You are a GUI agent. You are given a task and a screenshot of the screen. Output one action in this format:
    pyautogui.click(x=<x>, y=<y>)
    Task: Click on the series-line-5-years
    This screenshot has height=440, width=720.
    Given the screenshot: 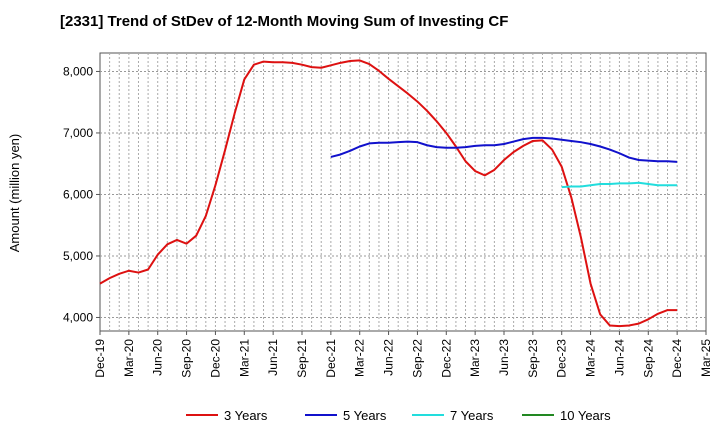 What is the action you would take?
    pyautogui.click(x=504, y=149)
    